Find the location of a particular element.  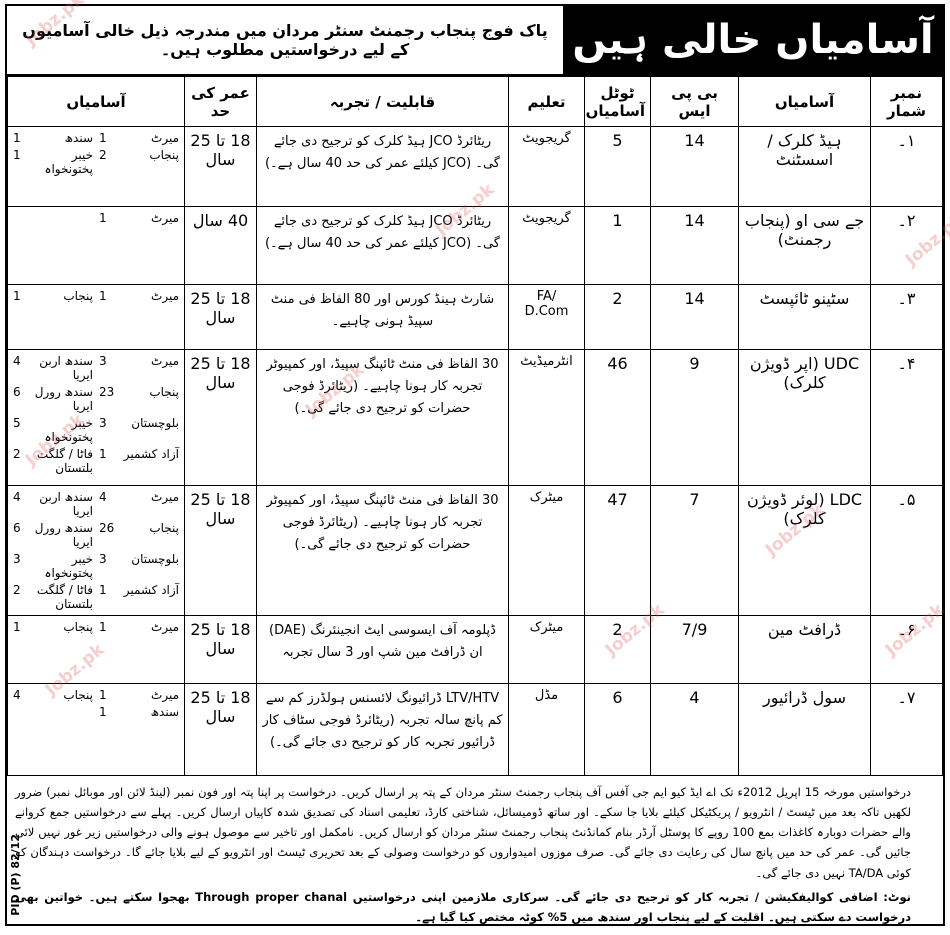

post-name: سول ڈرائیور is located at coordinates (804, 729).